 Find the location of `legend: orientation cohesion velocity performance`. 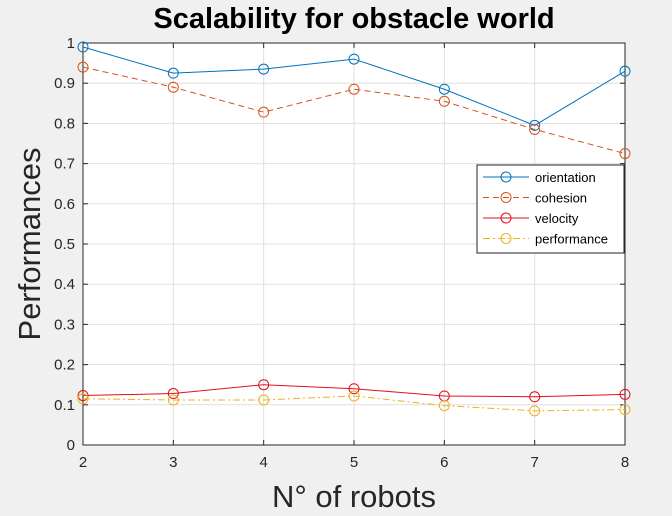

legend: orientation cohesion velocity performance is located at coordinates (550, 209).